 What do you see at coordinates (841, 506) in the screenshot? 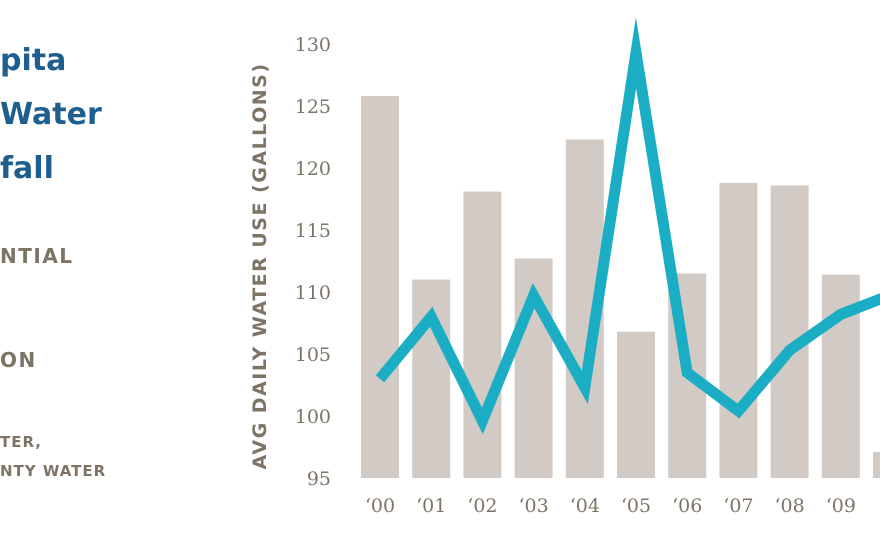
I see `x-tick-label-9: ‘09` at bounding box center [841, 506].